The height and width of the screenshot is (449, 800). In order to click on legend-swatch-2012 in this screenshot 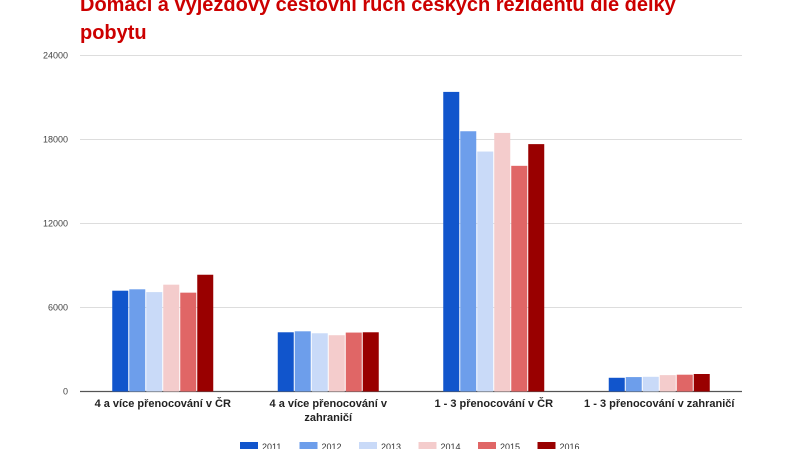, I will do `click(308, 445)`.